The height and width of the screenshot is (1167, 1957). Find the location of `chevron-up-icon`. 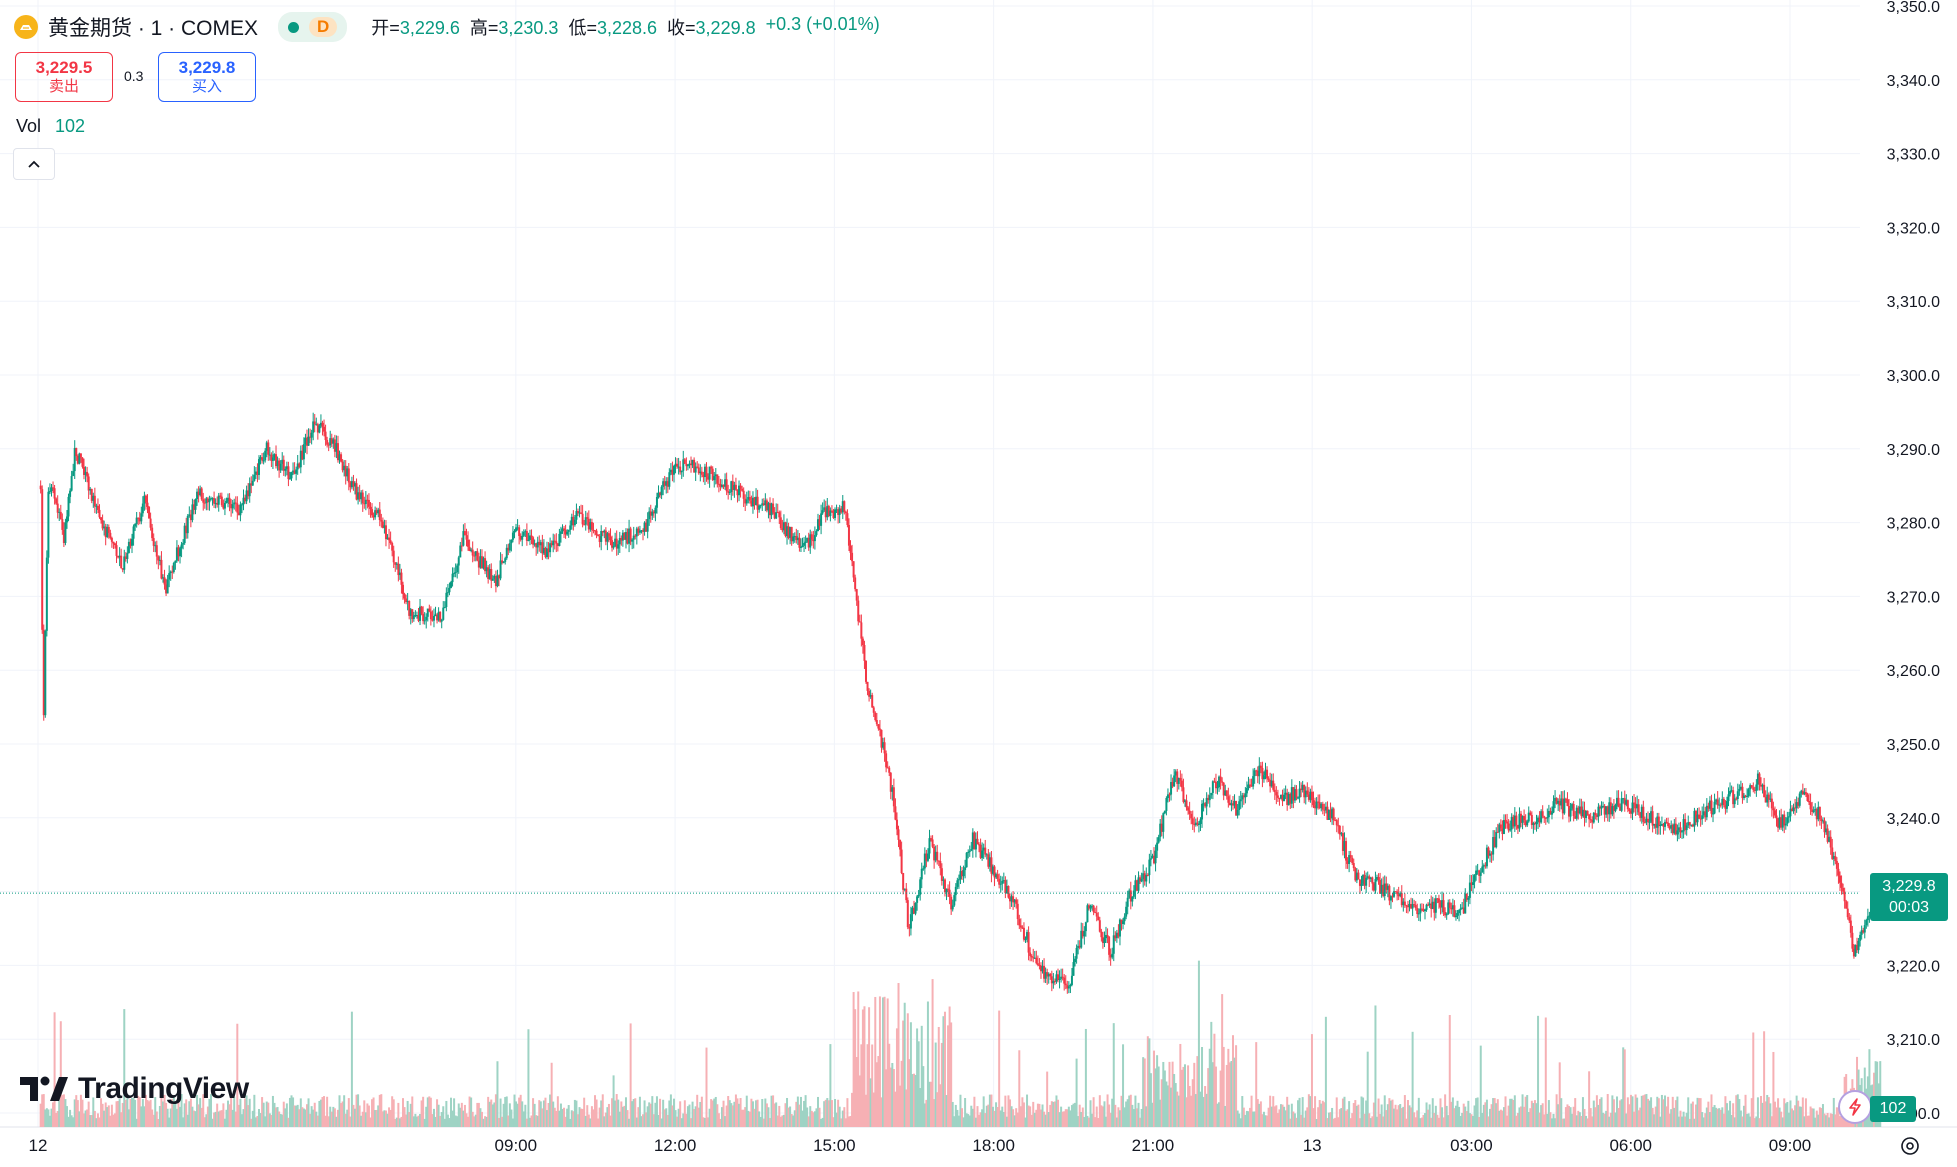

chevron-up-icon is located at coordinates (34, 164).